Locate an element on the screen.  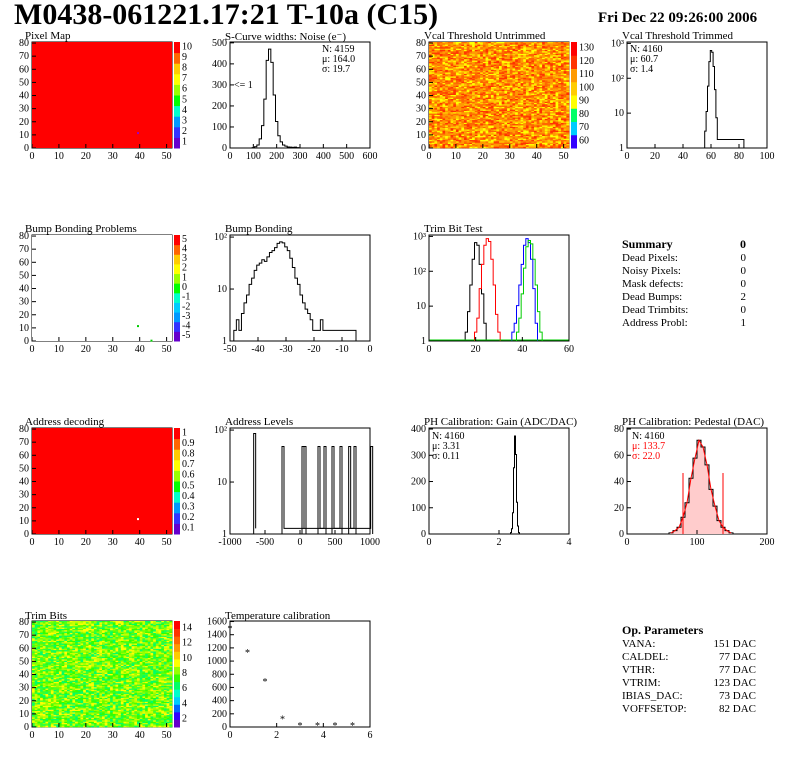
ph-gain-title: PH Calibration: Gain (ADC/DAC) is located at coordinates (501, 422).